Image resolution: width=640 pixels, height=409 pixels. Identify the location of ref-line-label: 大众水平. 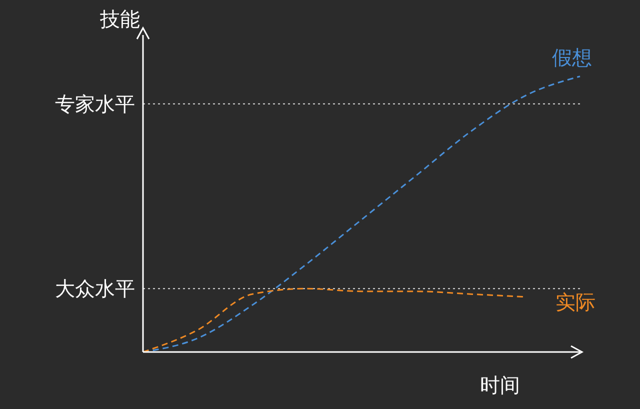
(95, 288).